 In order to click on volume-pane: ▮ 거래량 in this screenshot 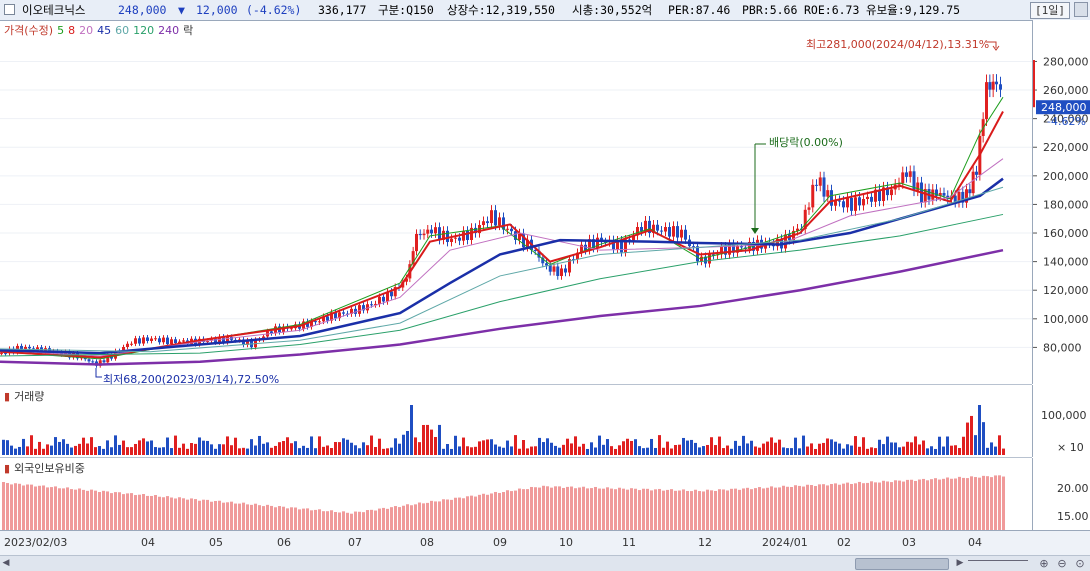, I will do `click(516, 421)`.